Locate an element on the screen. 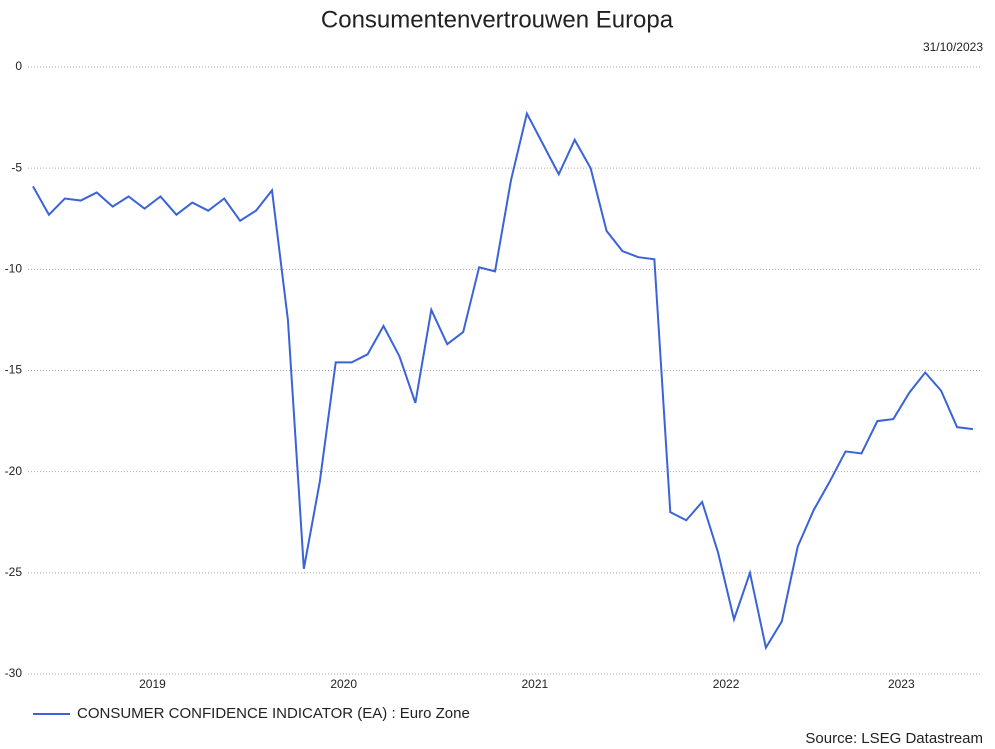 The width and height of the screenshot is (995, 749). x-tick-label: 2020 is located at coordinates (343, 684).